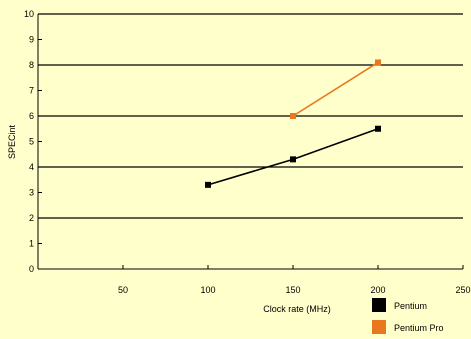 The height and width of the screenshot is (339, 471). Describe the element at coordinates (31, 142) in the screenshot. I see `y-tick-label: 5` at that location.